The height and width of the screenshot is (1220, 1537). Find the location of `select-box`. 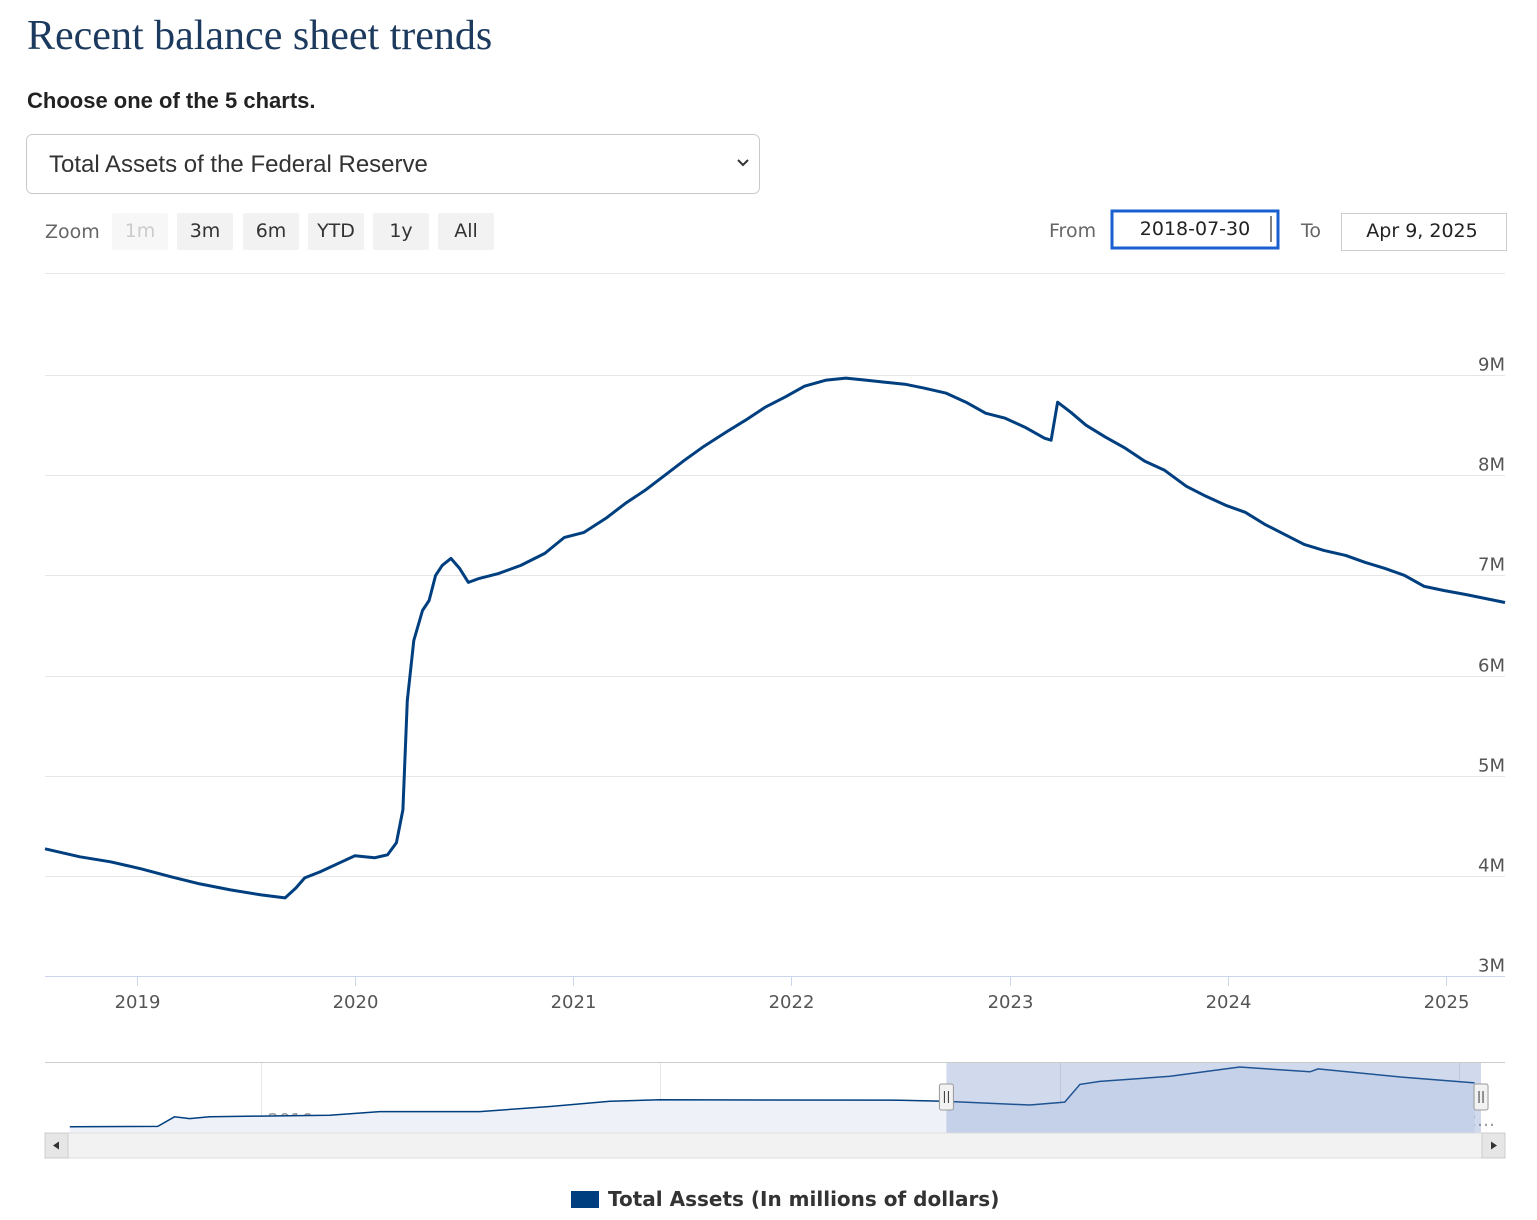

select-box is located at coordinates (393, 164).